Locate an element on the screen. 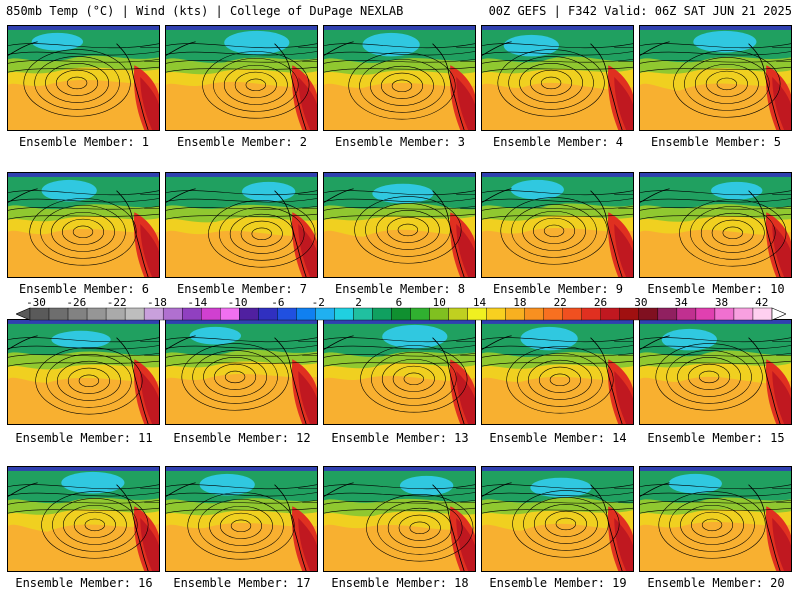 Image resolution: width=800 pixels, height=600 pixels. colorbar-tick-label: -10 is located at coordinates (237, 302).